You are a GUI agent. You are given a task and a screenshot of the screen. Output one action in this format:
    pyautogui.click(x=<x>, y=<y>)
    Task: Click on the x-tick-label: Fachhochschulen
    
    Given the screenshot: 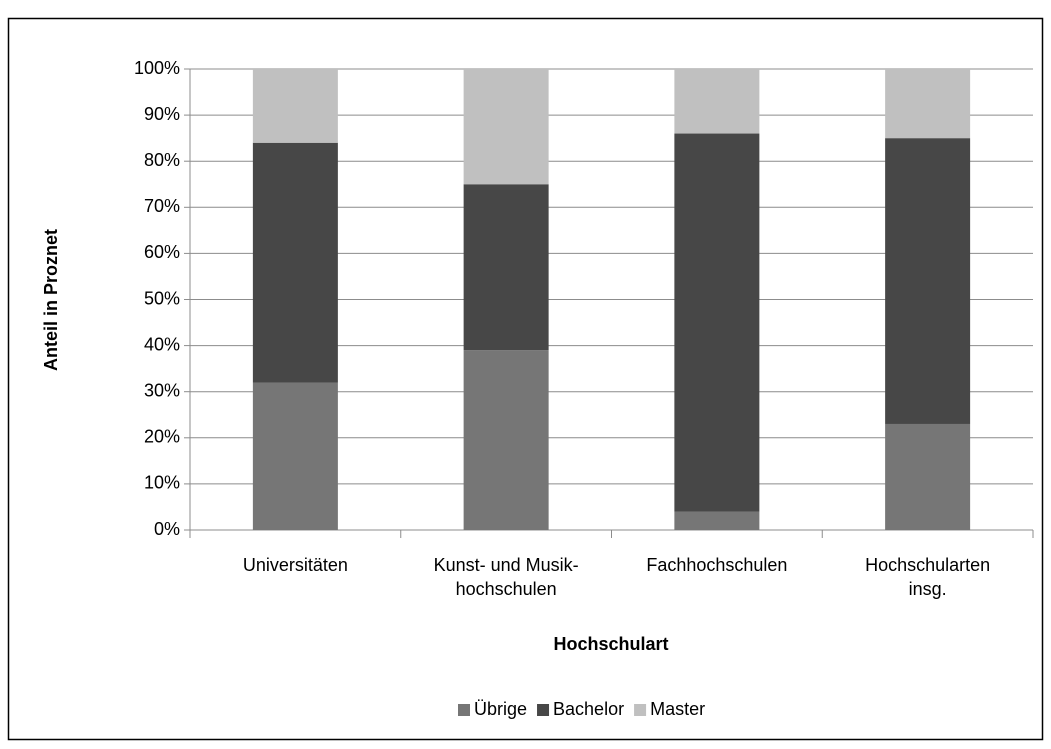 What is the action you would take?
    pyautogui.click(x=716, y=565)
    